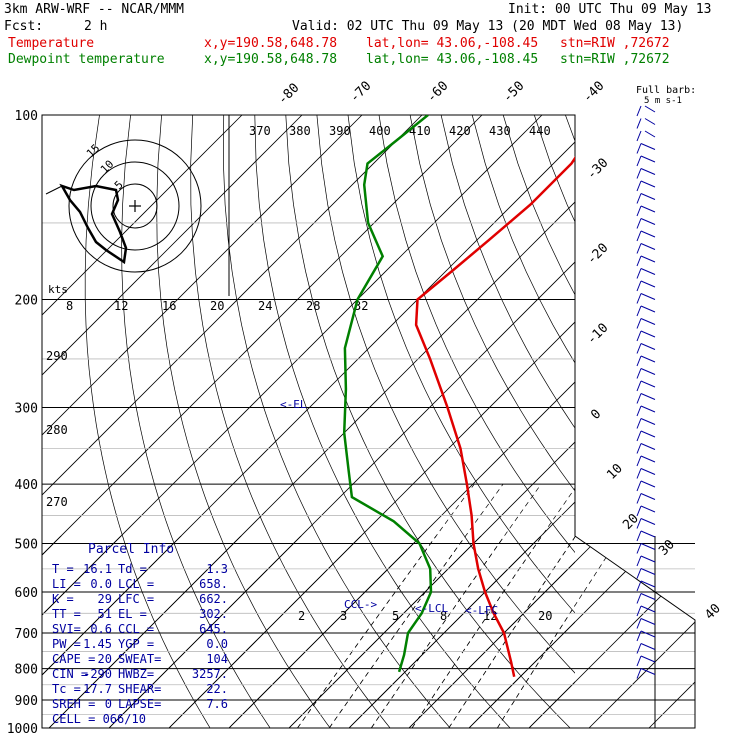  Describe the element at coordinates (420, 131) in the screenshot. I see `theta-e-label: 410` at that location.